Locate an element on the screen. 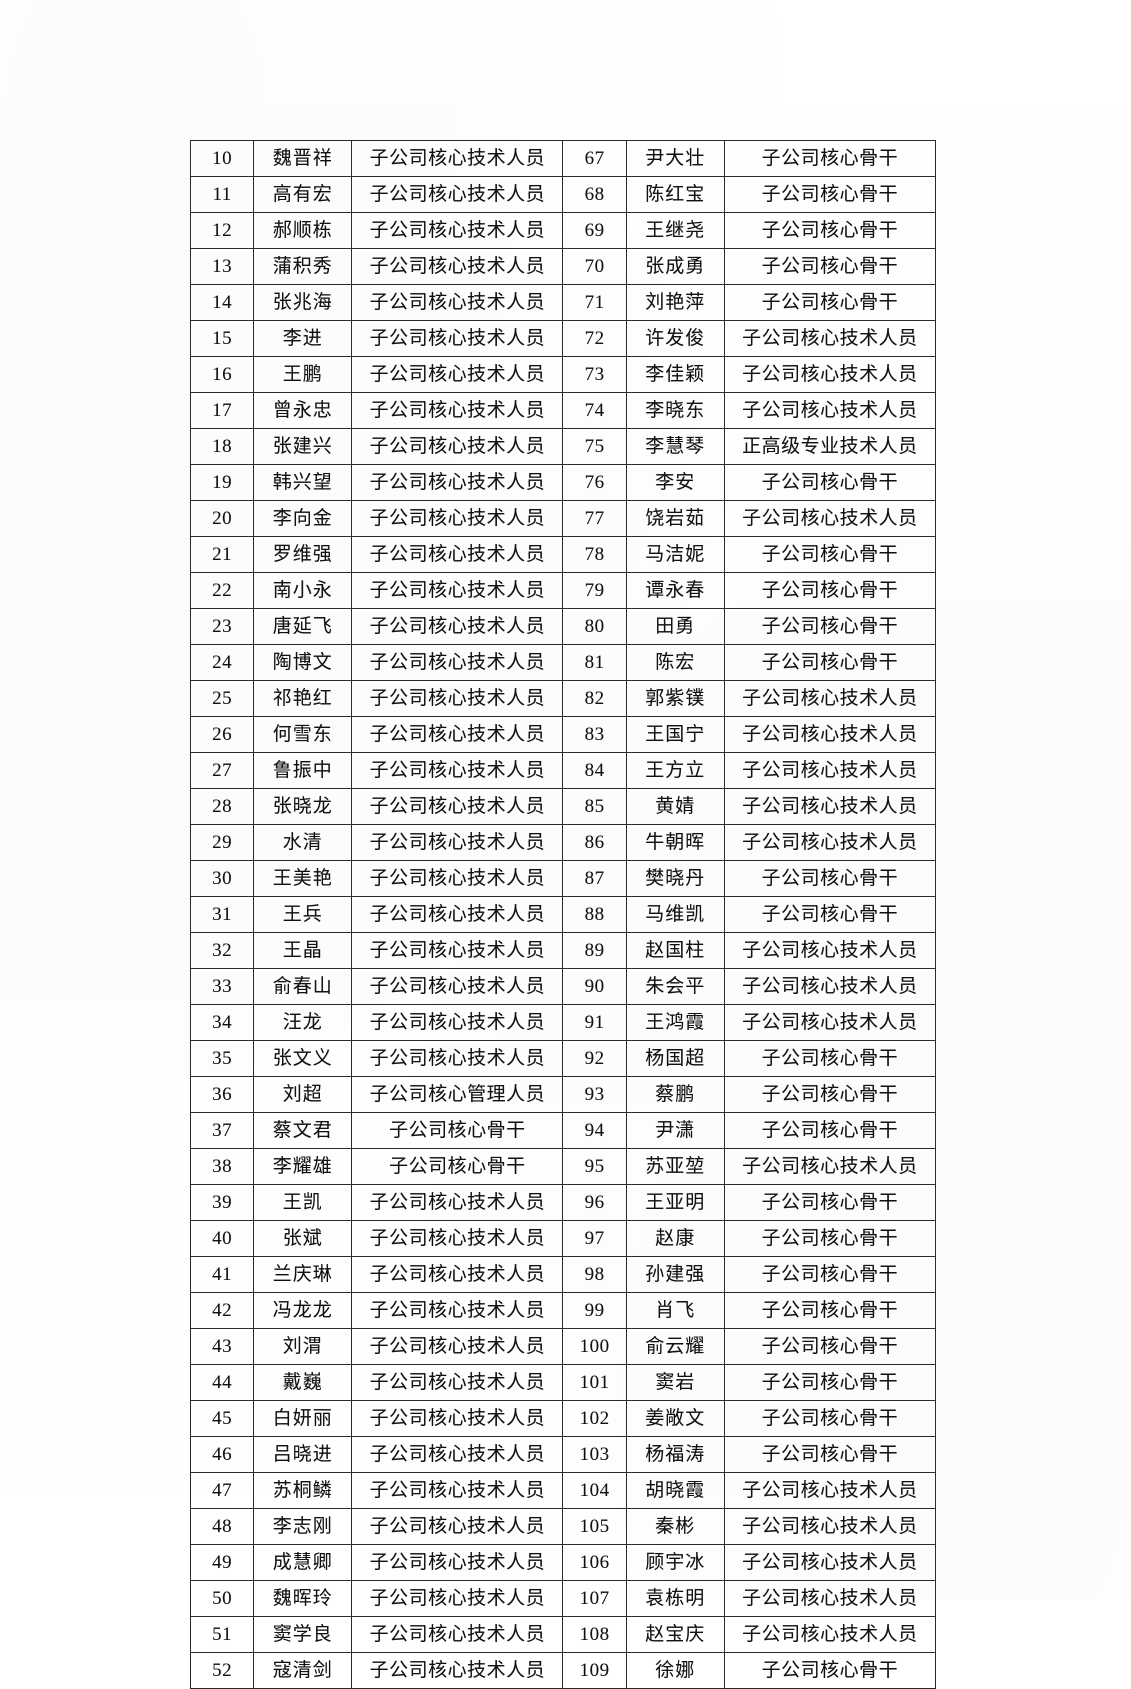 The width and height of the screenshot is (1131, 1689). right-index-cell: 104 is located at coordinates (594, 1490).